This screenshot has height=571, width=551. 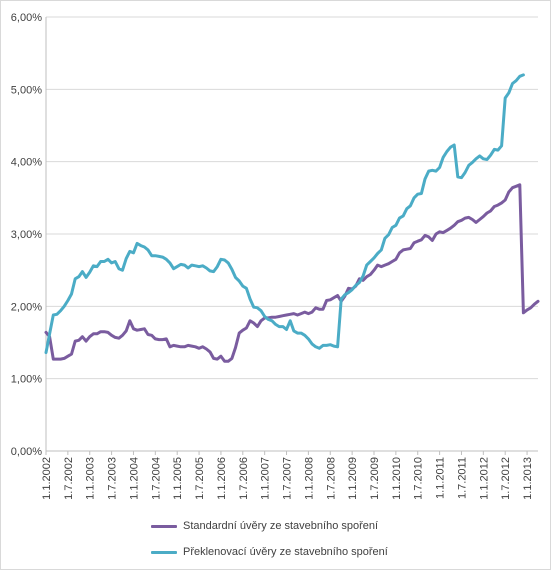 What do you see at coordinates (200, 478) in the screenshot?
I see `x-tick-label: 1.7.2005` at bounding box center [200, 478].